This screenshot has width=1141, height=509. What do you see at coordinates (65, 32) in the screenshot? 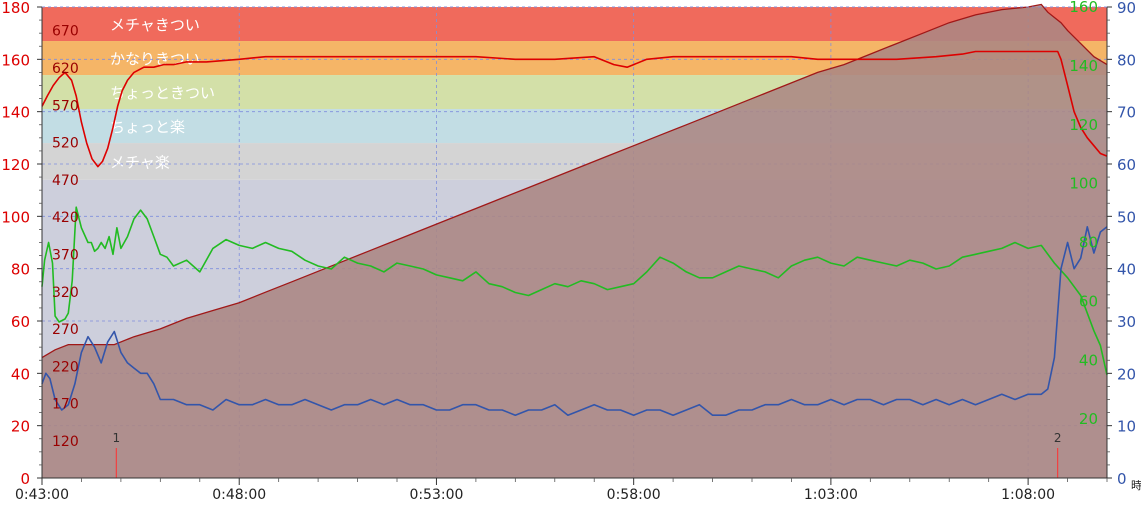
I see `left-inner-tick-label: 670` at bounding box center [65, 32].